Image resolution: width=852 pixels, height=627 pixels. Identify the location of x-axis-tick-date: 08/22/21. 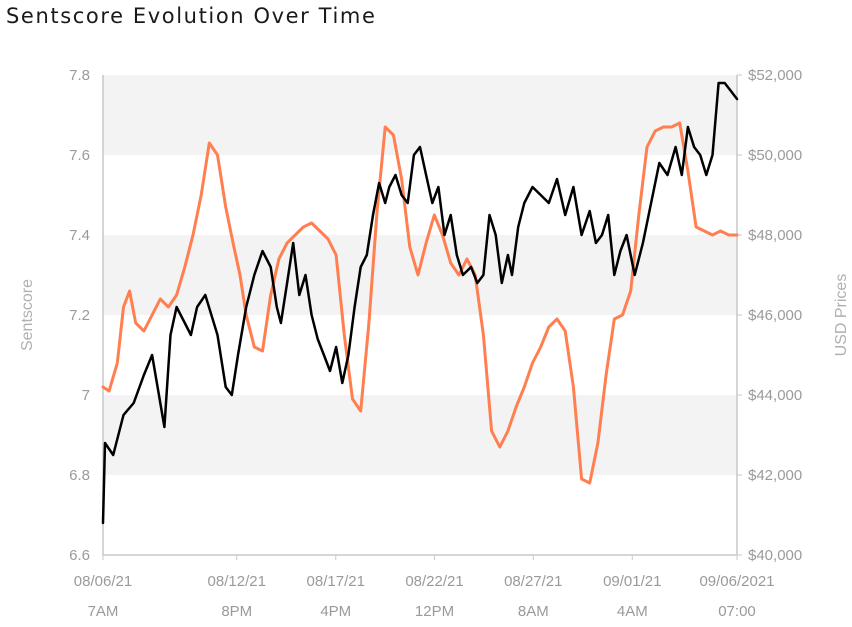
(434, 581).